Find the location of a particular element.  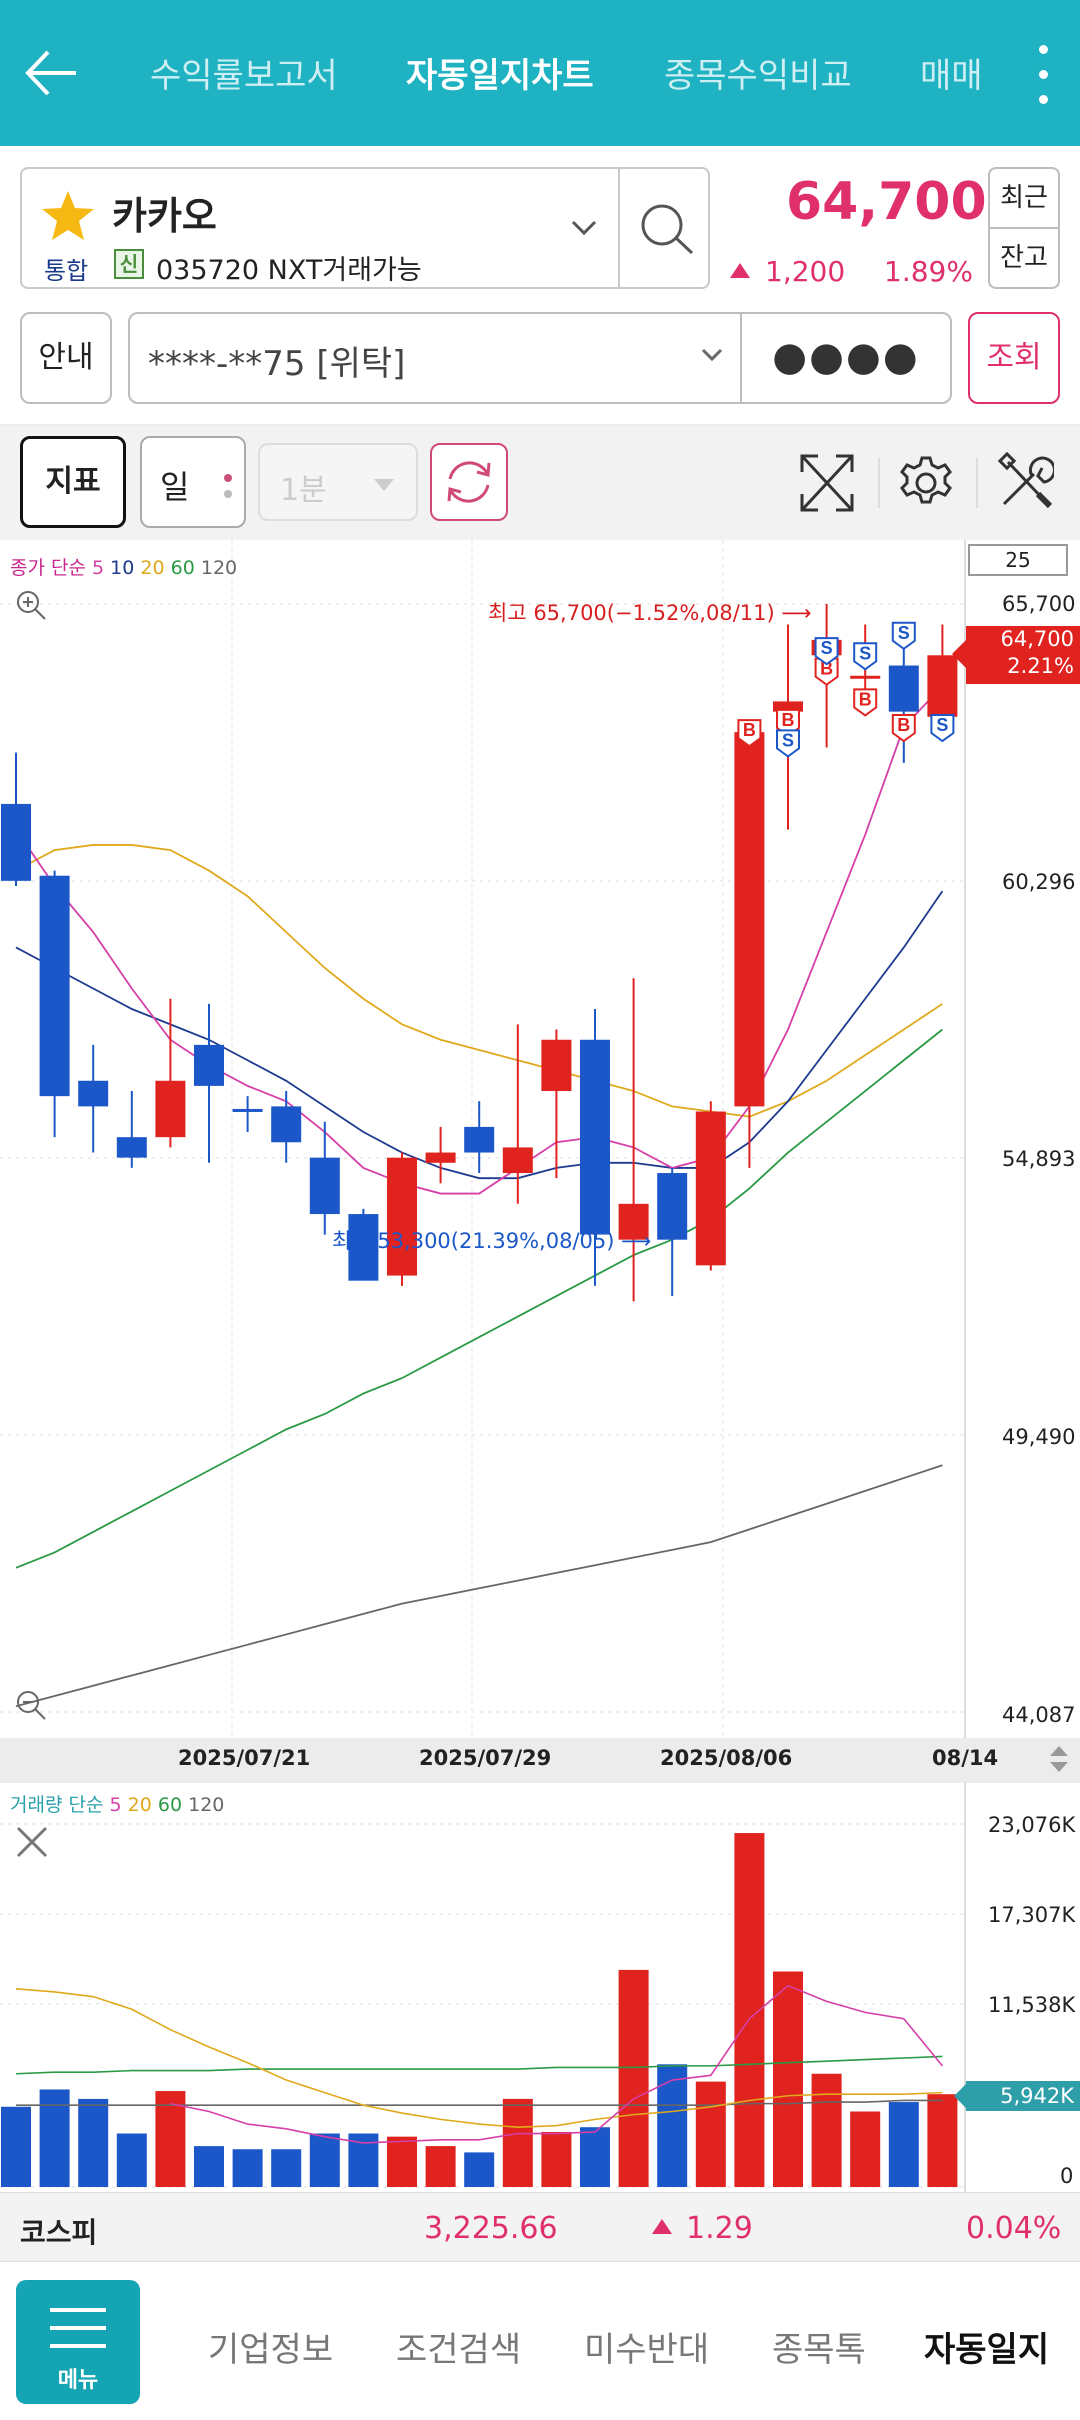

caret-down-icon is located at coordinates (384, 485).